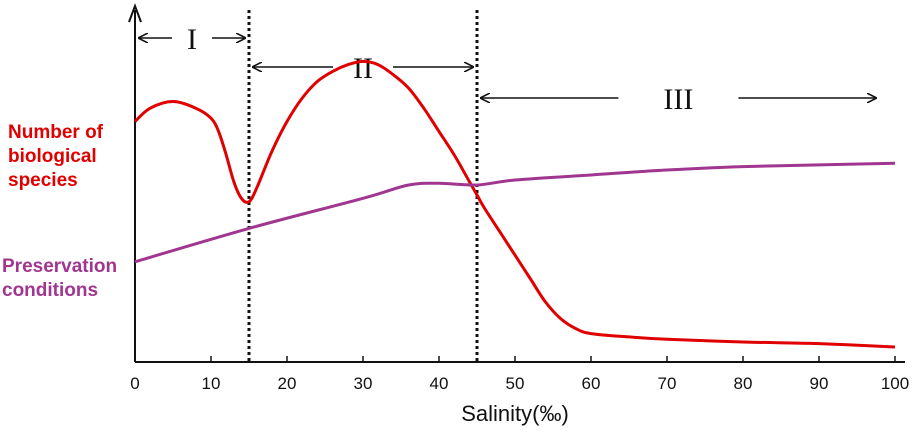  I want to click on x-tick-label: 30, so click(363, 383).